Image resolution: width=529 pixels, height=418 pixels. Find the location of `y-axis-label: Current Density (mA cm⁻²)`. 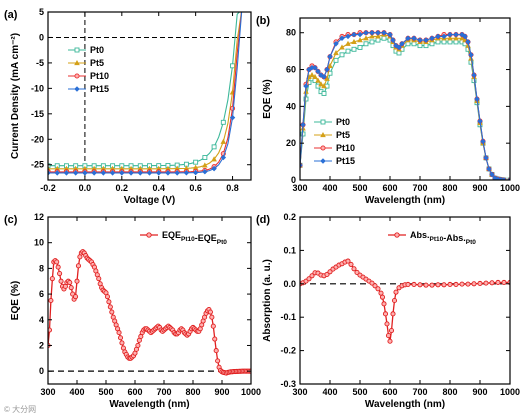

y-axis-label: Current Density (mA cm⁻²) is located at coordinates (15, 96).